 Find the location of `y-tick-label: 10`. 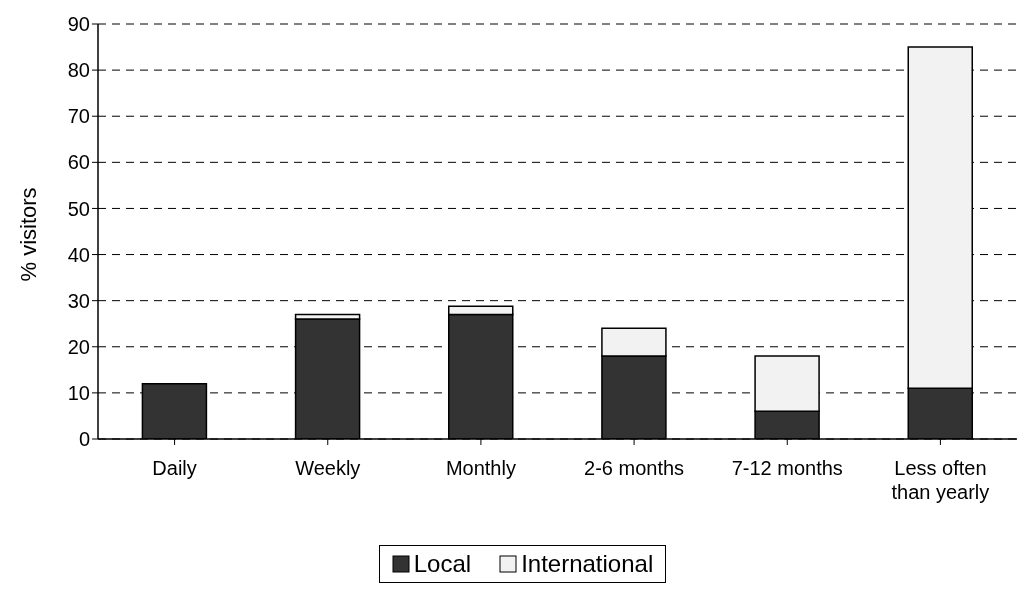

y-tick-label: 10 is located at coordinates (78, 392).